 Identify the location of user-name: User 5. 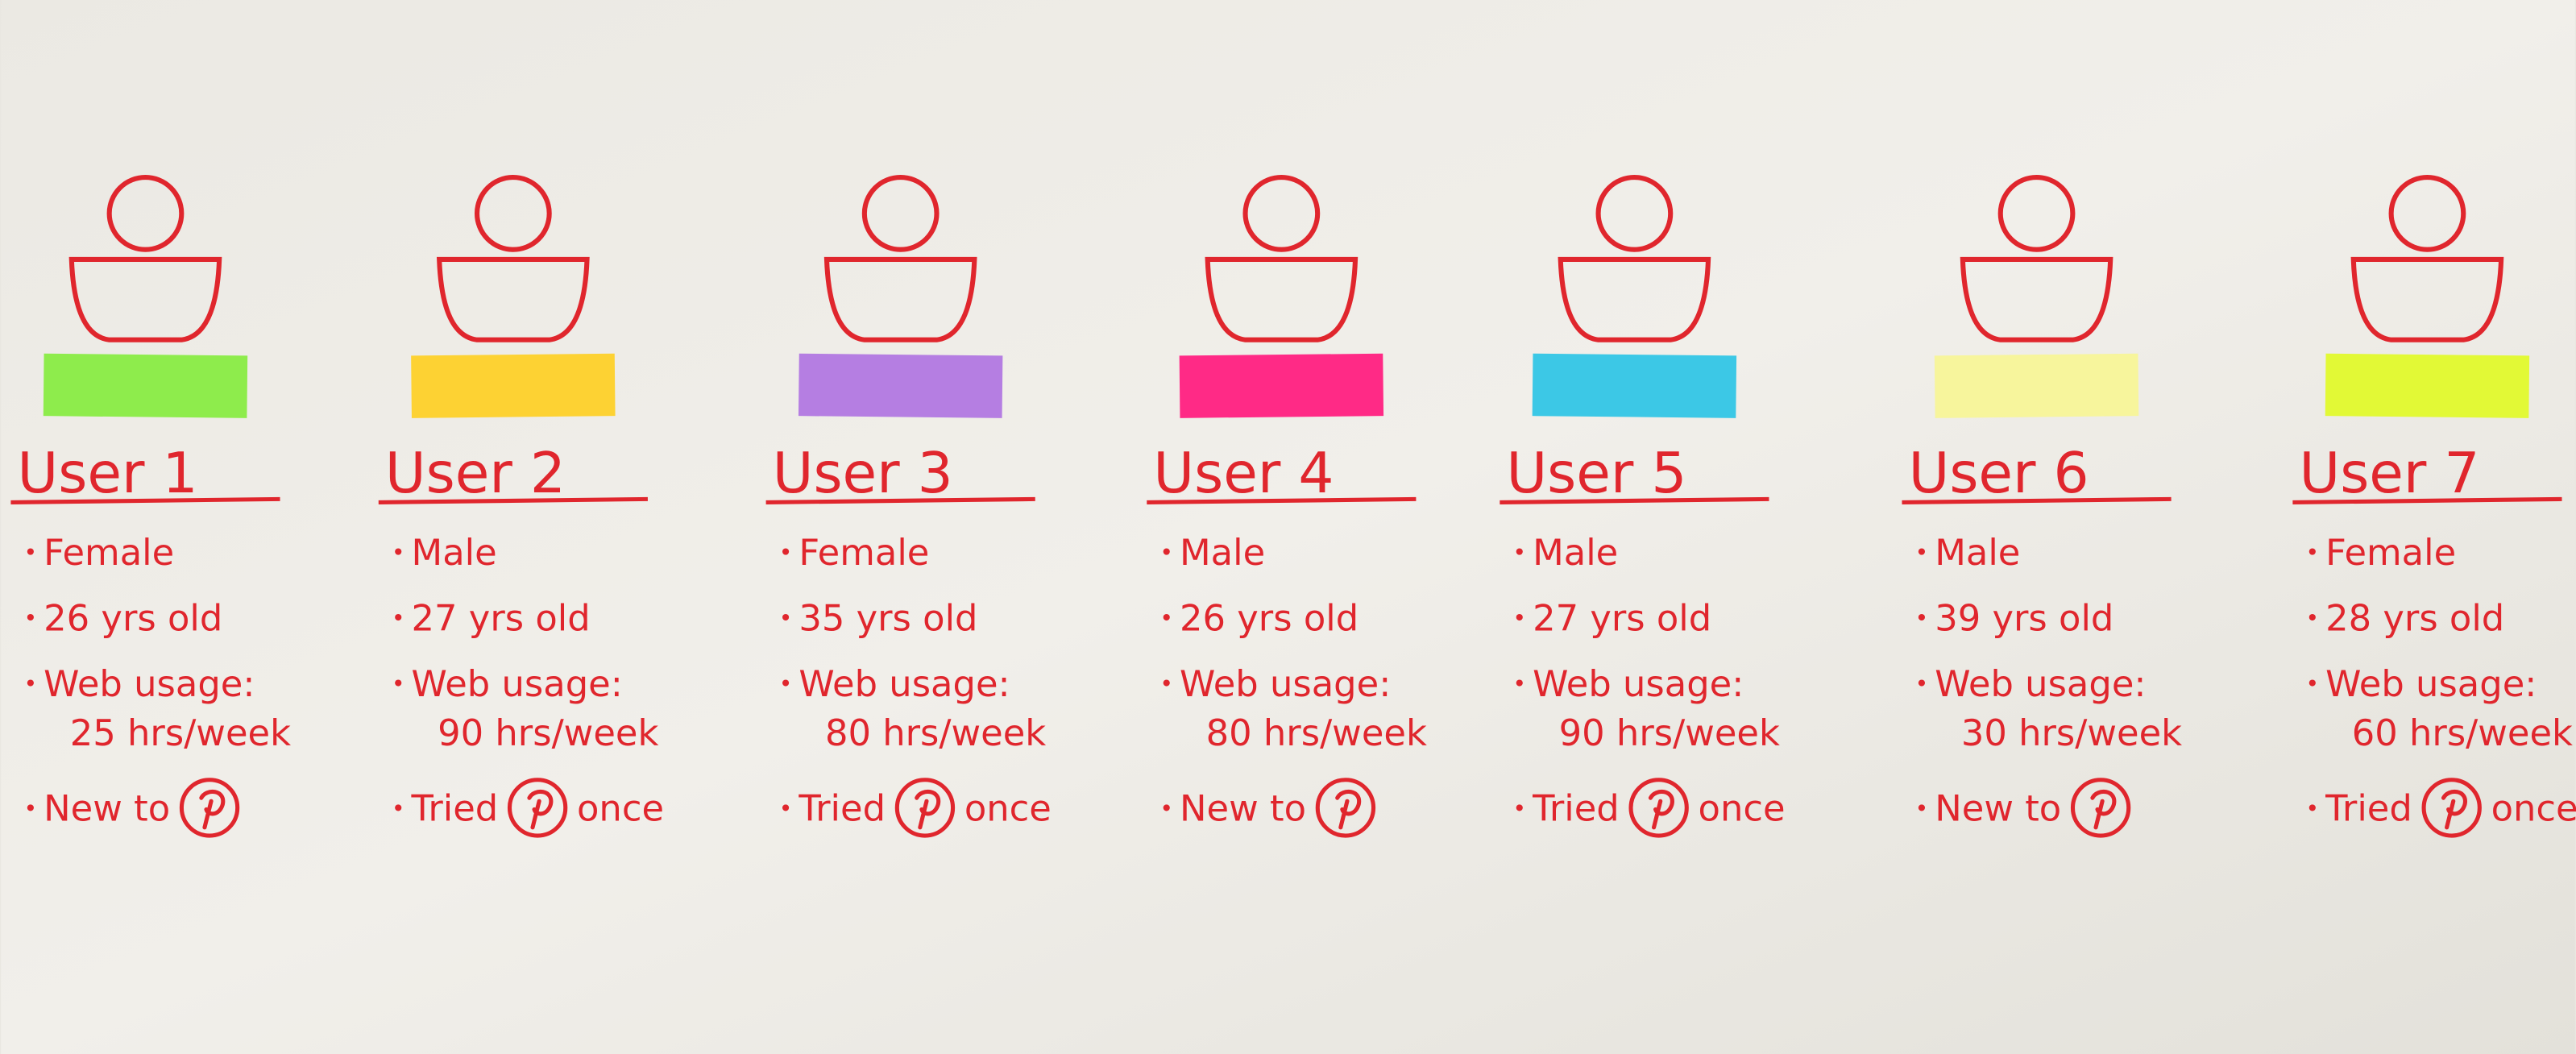
(1596, 474).